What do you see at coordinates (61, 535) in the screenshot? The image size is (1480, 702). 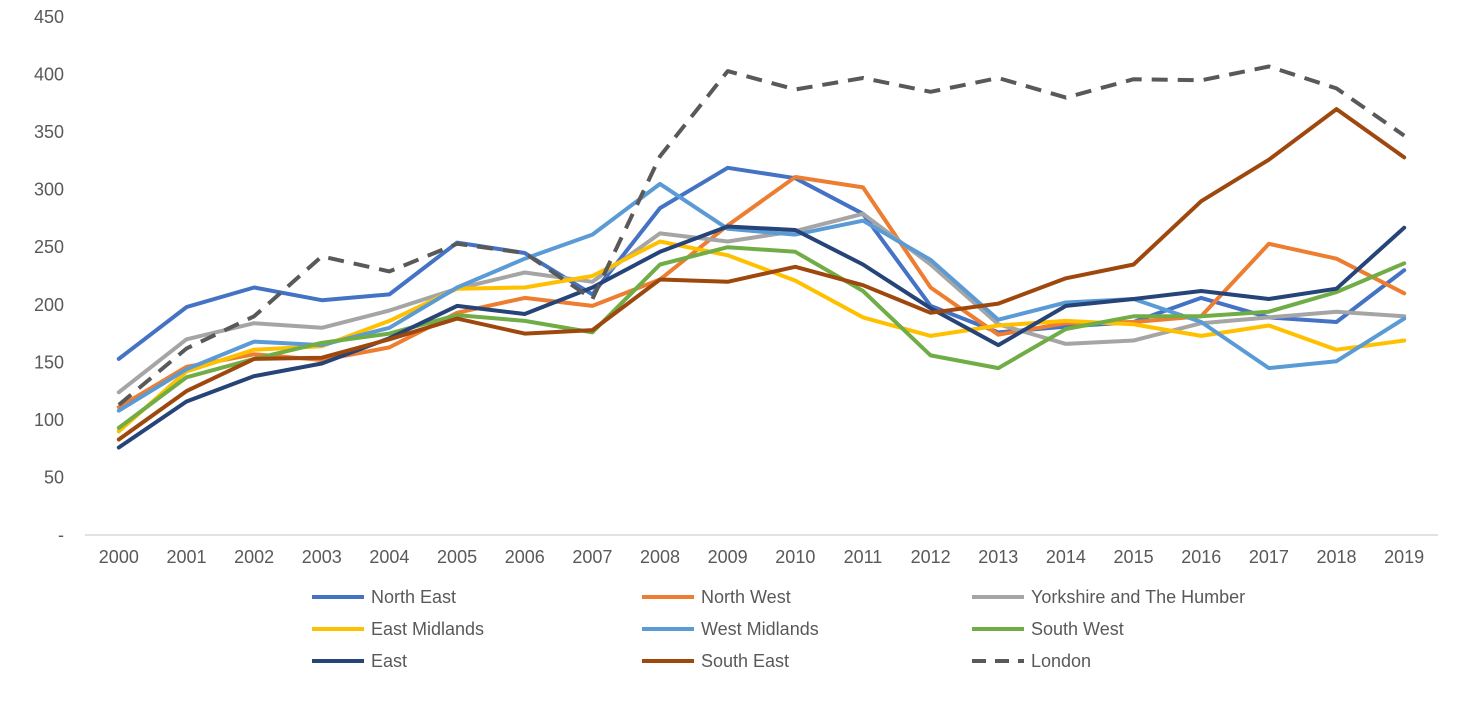 I see `y-tick-label: -` at bounding box center [61, 535].